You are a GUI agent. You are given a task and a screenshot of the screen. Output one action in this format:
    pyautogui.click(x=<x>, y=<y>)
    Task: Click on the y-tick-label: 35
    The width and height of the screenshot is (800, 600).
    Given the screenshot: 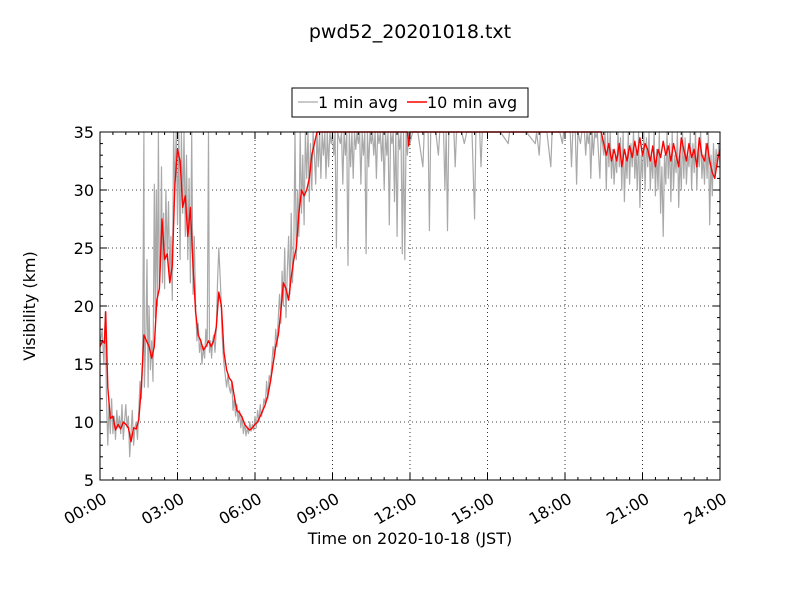 What is the action you would take?
    pyautogui.click(x=84, y=132)
    